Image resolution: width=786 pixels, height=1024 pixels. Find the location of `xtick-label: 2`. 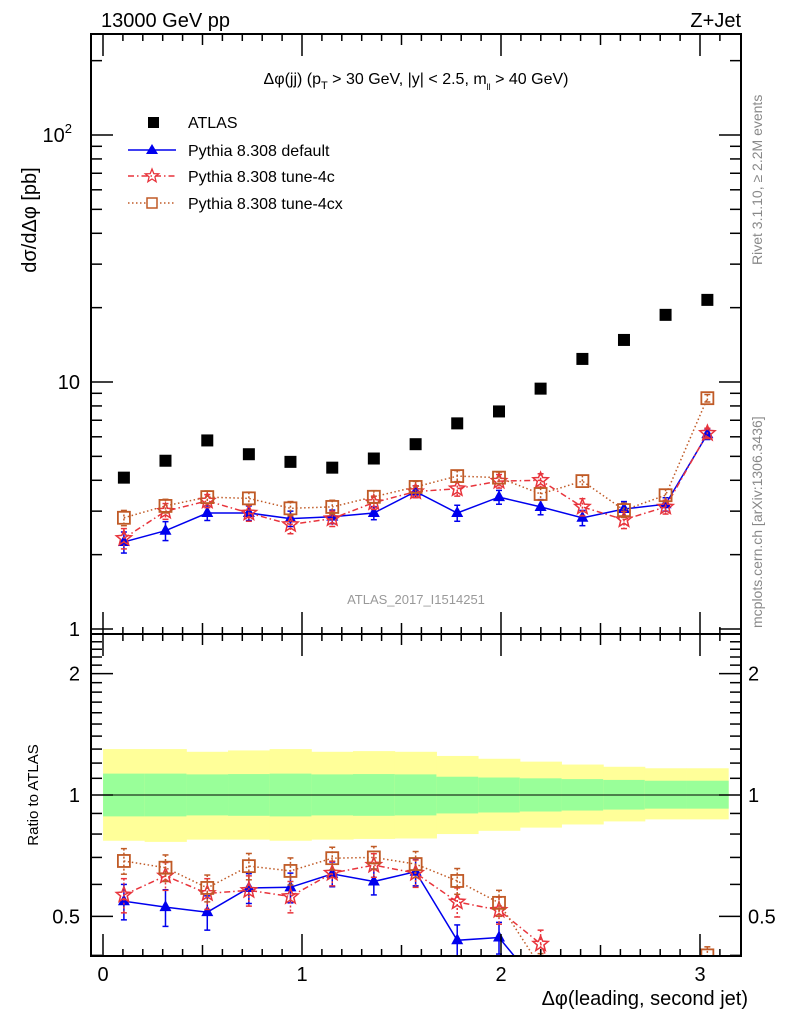

xtick-label: 2 is located at coordinates (500, 975).